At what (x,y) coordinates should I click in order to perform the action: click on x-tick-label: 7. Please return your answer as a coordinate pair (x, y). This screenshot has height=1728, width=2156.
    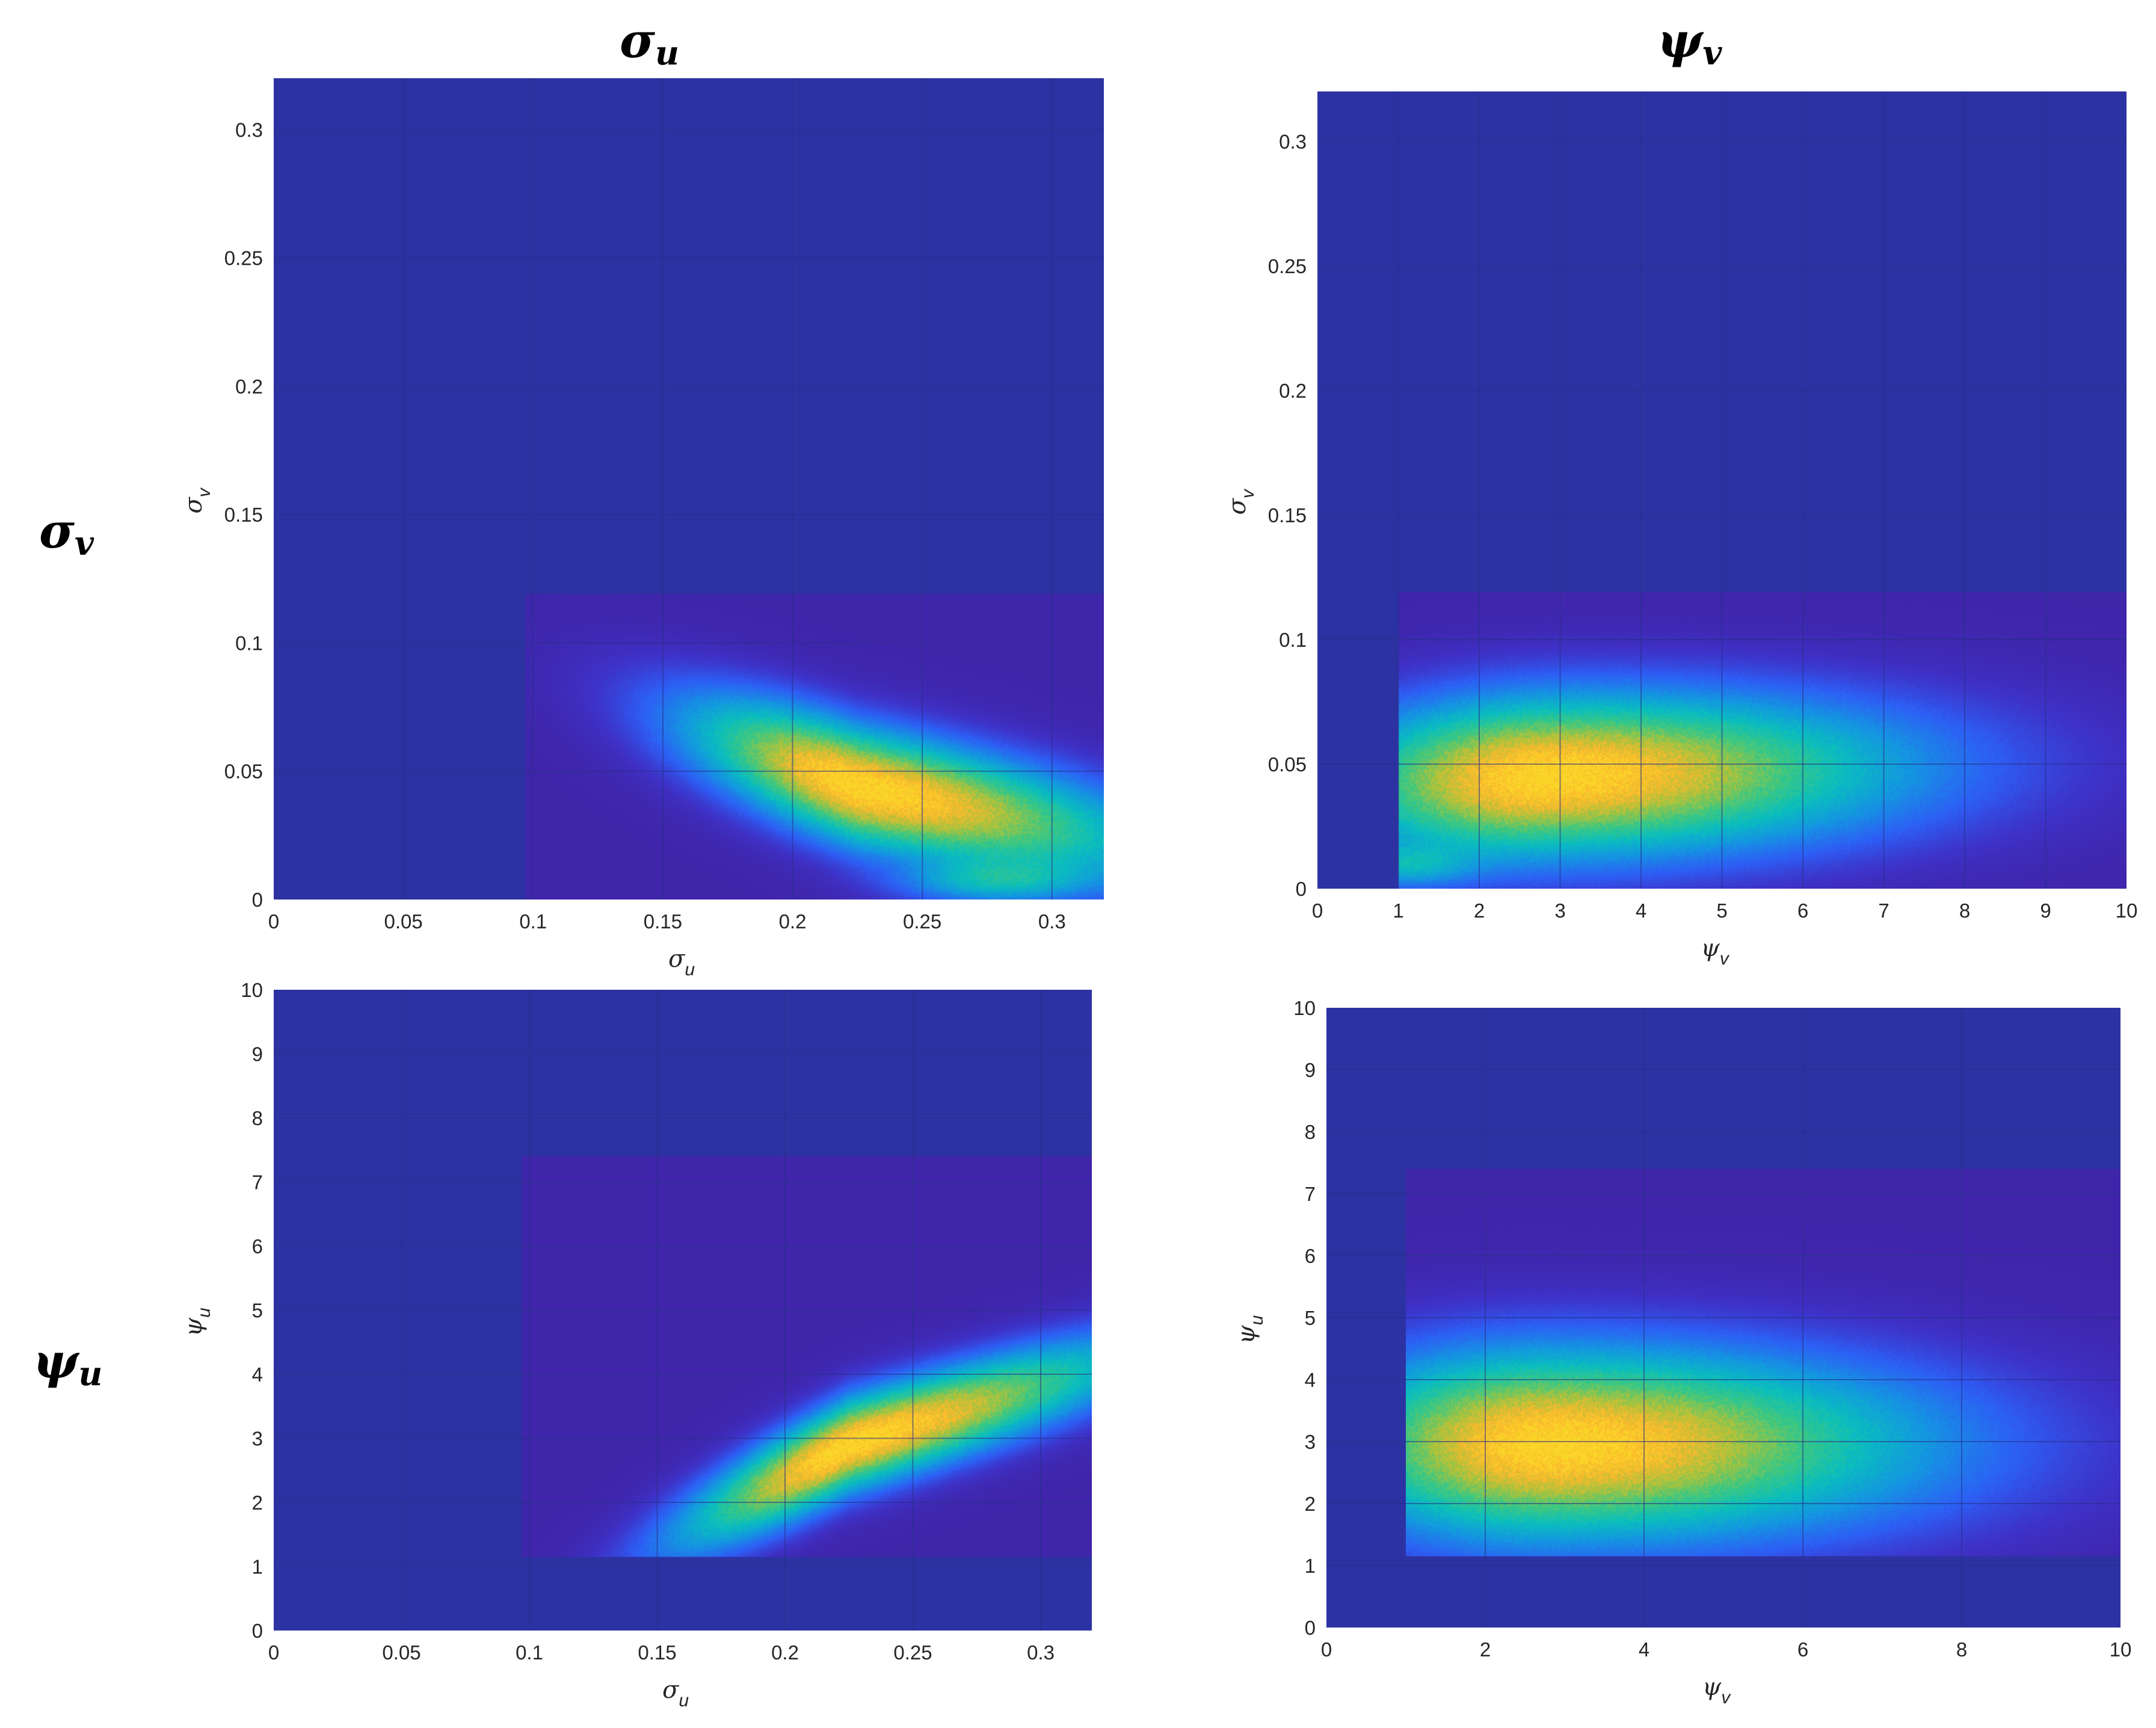
    Looking at the image, I should click on (1883, 910).